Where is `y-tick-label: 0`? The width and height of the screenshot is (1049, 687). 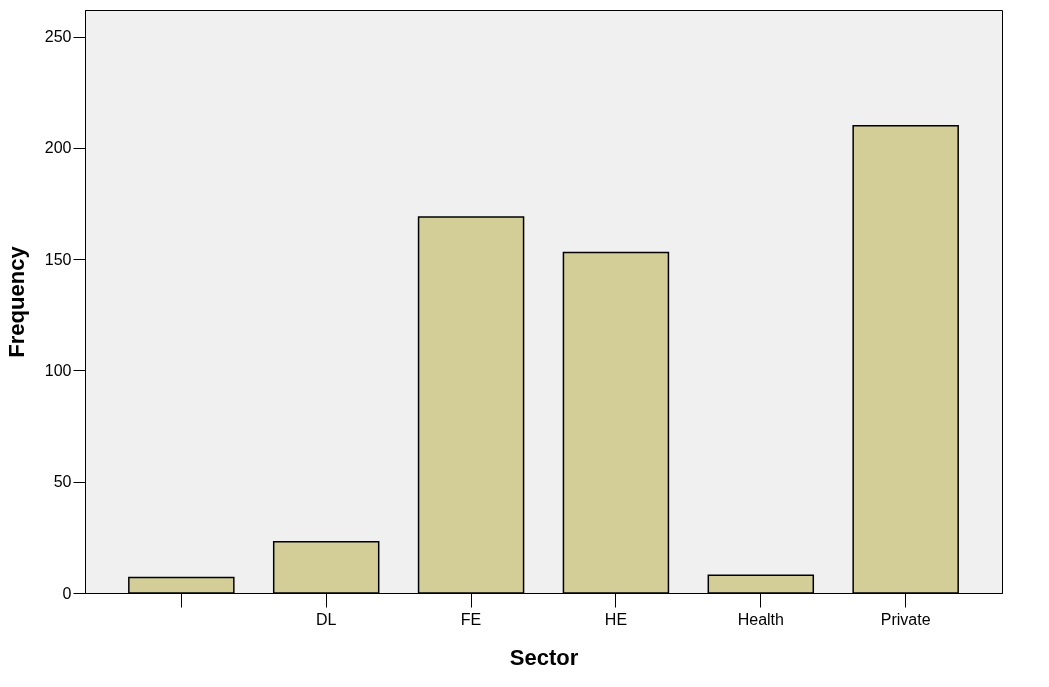
y-tick-label: 0 is located at coordinates (67, 593).